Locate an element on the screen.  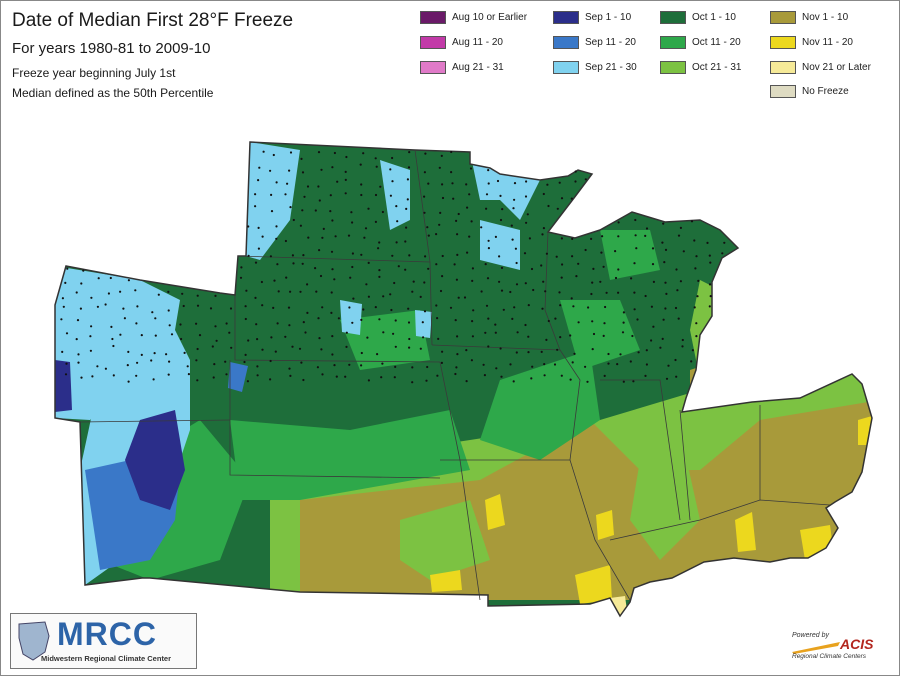
mrcc-logo: MRCC Midwestern Regional Climate Center is located at coordinates (103, 641).